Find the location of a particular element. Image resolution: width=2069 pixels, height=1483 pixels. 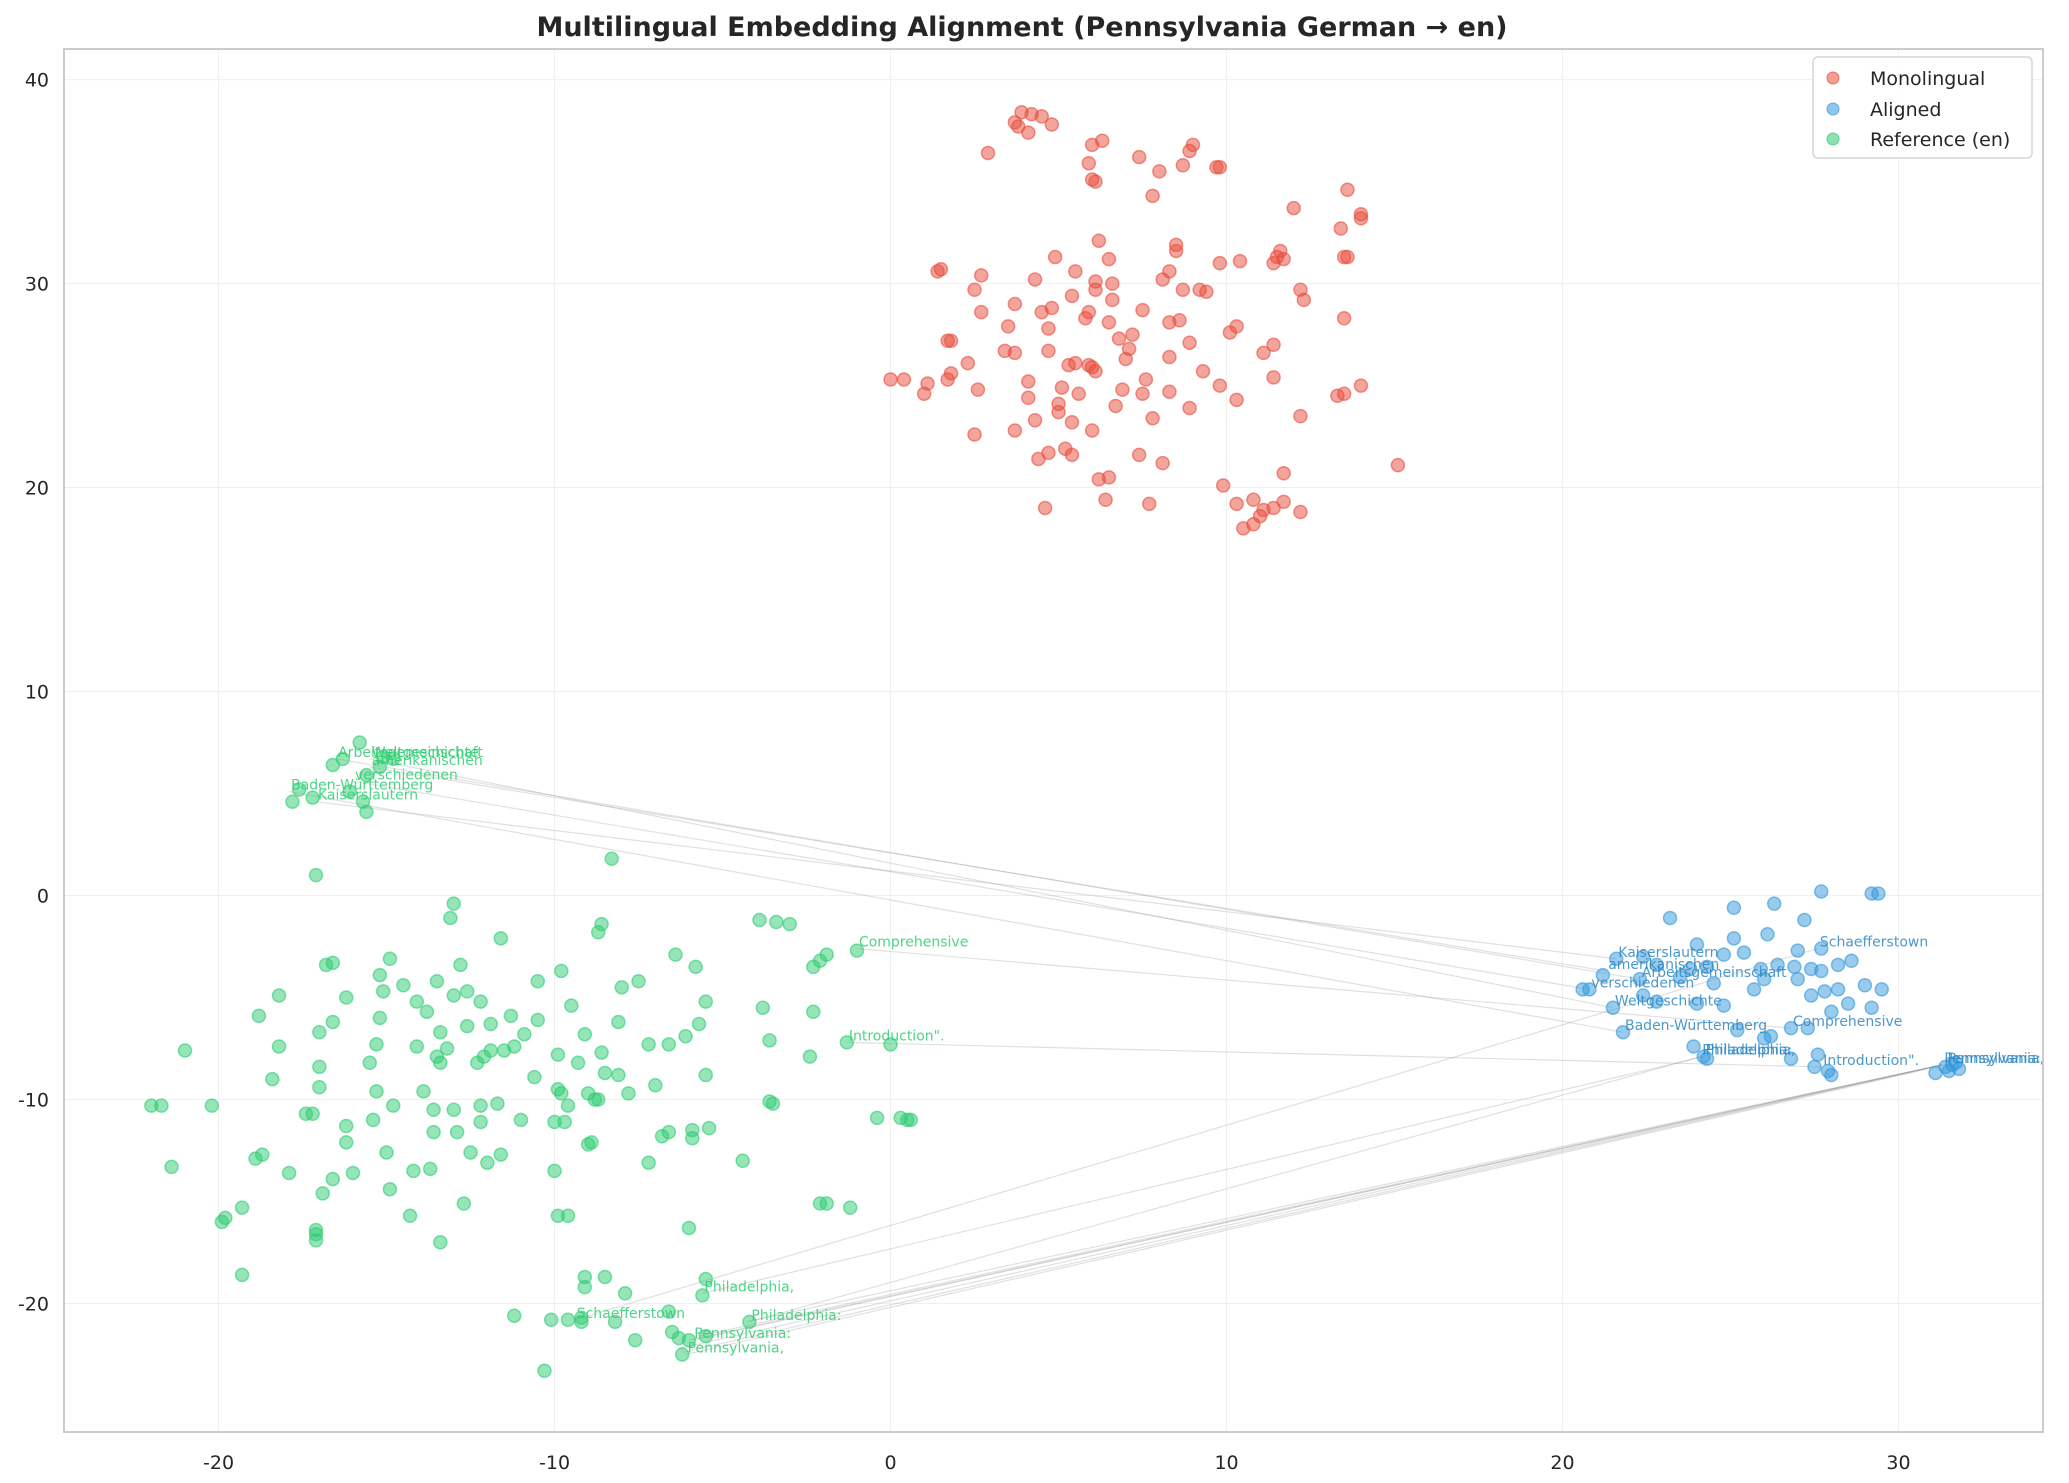

x-tick-label: -10 is located at coordinates (554, 1463).